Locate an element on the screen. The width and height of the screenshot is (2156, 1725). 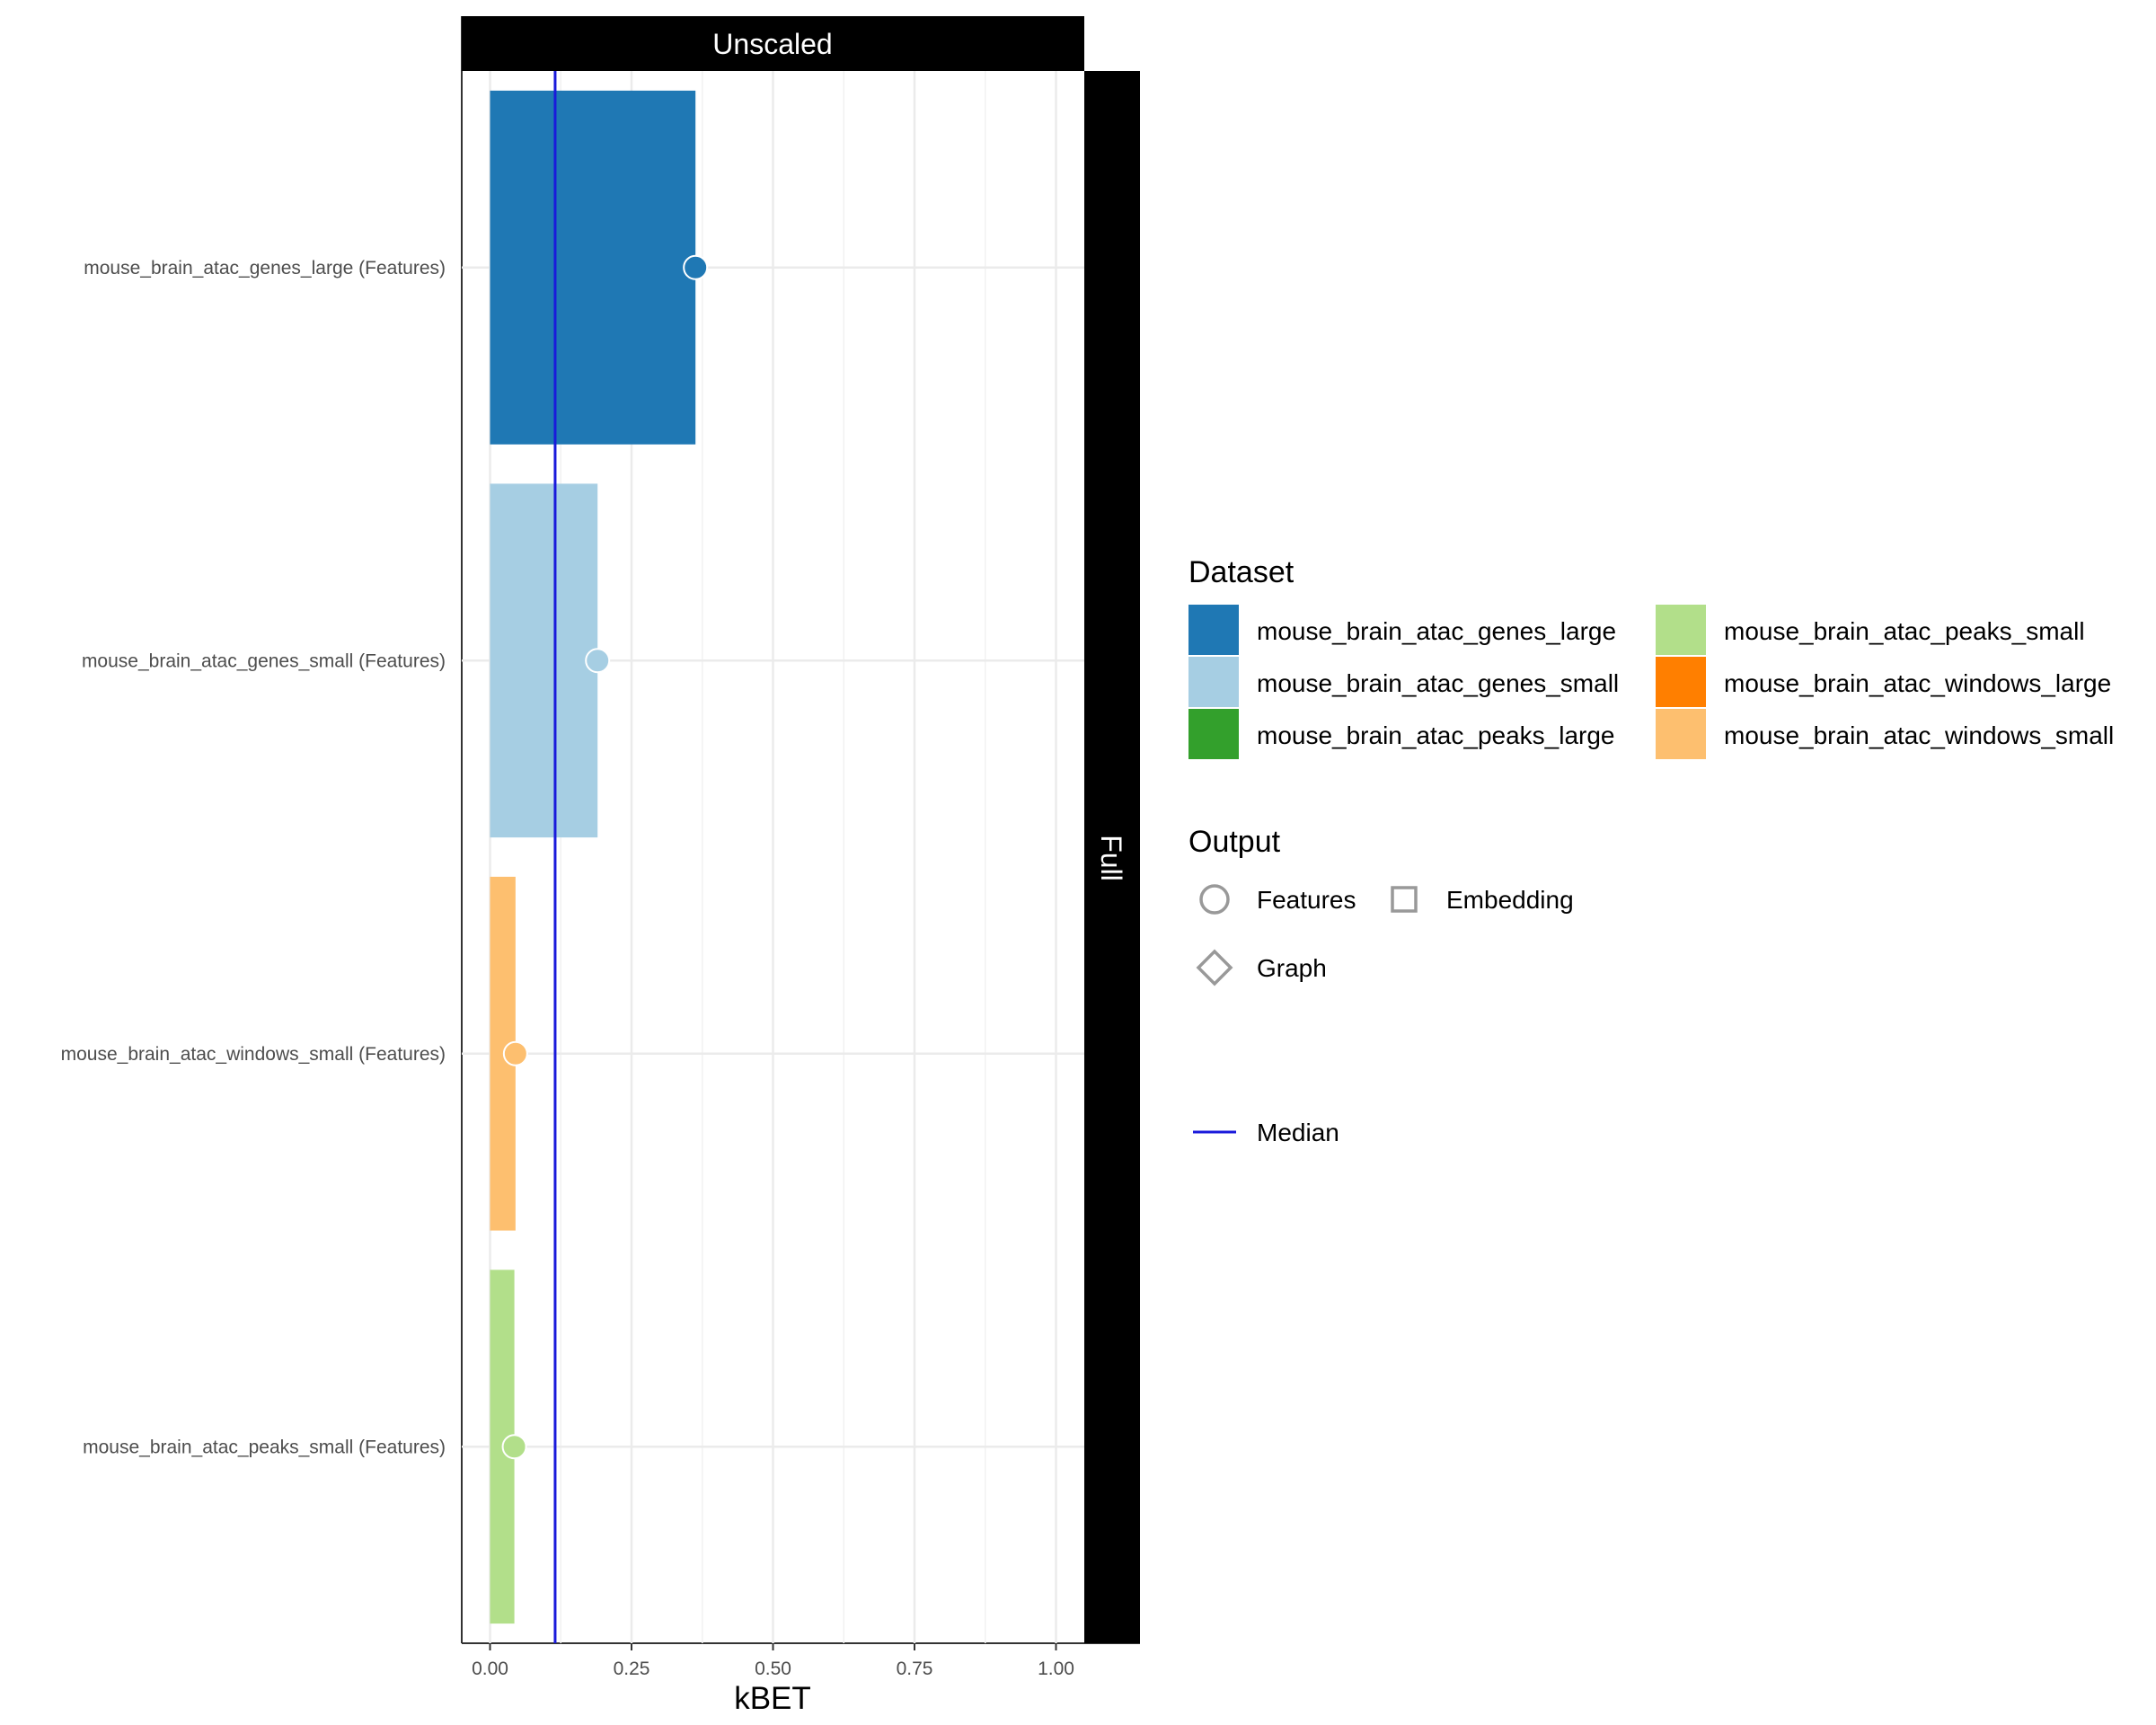
legend-dataset-label: mouse_brain_atac_windows_small is located at coordinates (1919, 735).